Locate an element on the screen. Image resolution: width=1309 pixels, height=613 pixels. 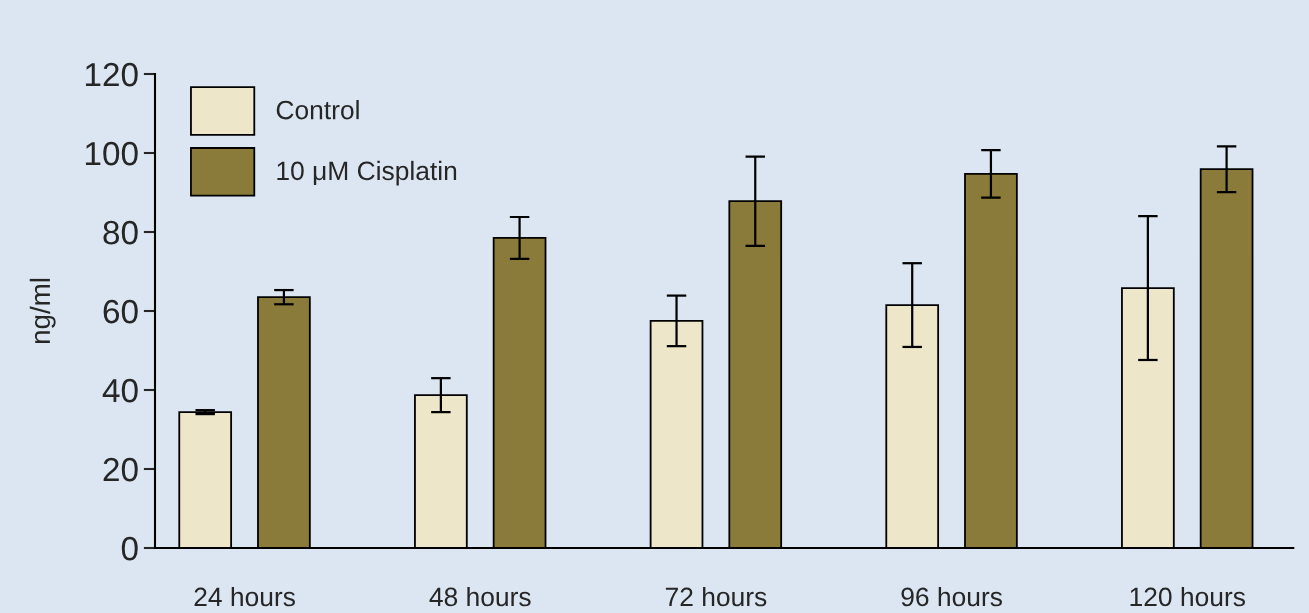
y-tick-label: 60 is located at coordinates (120, 311).